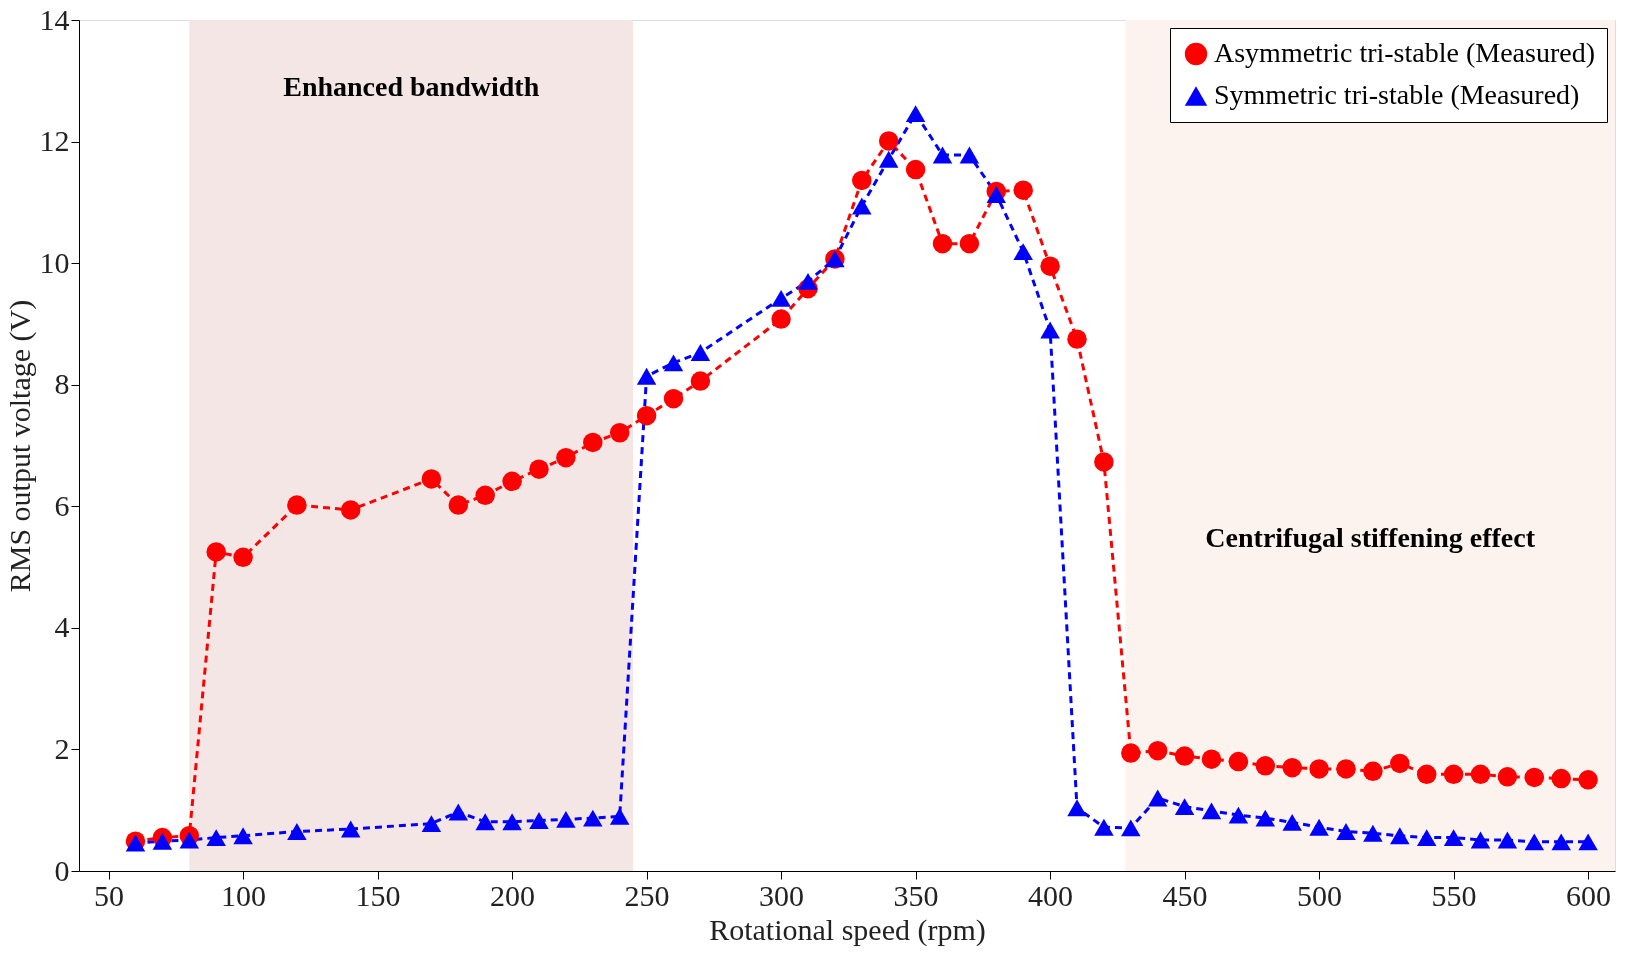 Image resolution: width=1642 pixels, height=967 pixels. Describe the element at coordinates (411, 87) in the screenshot. I see `band-label: Enhanced bandwidth` at that location.